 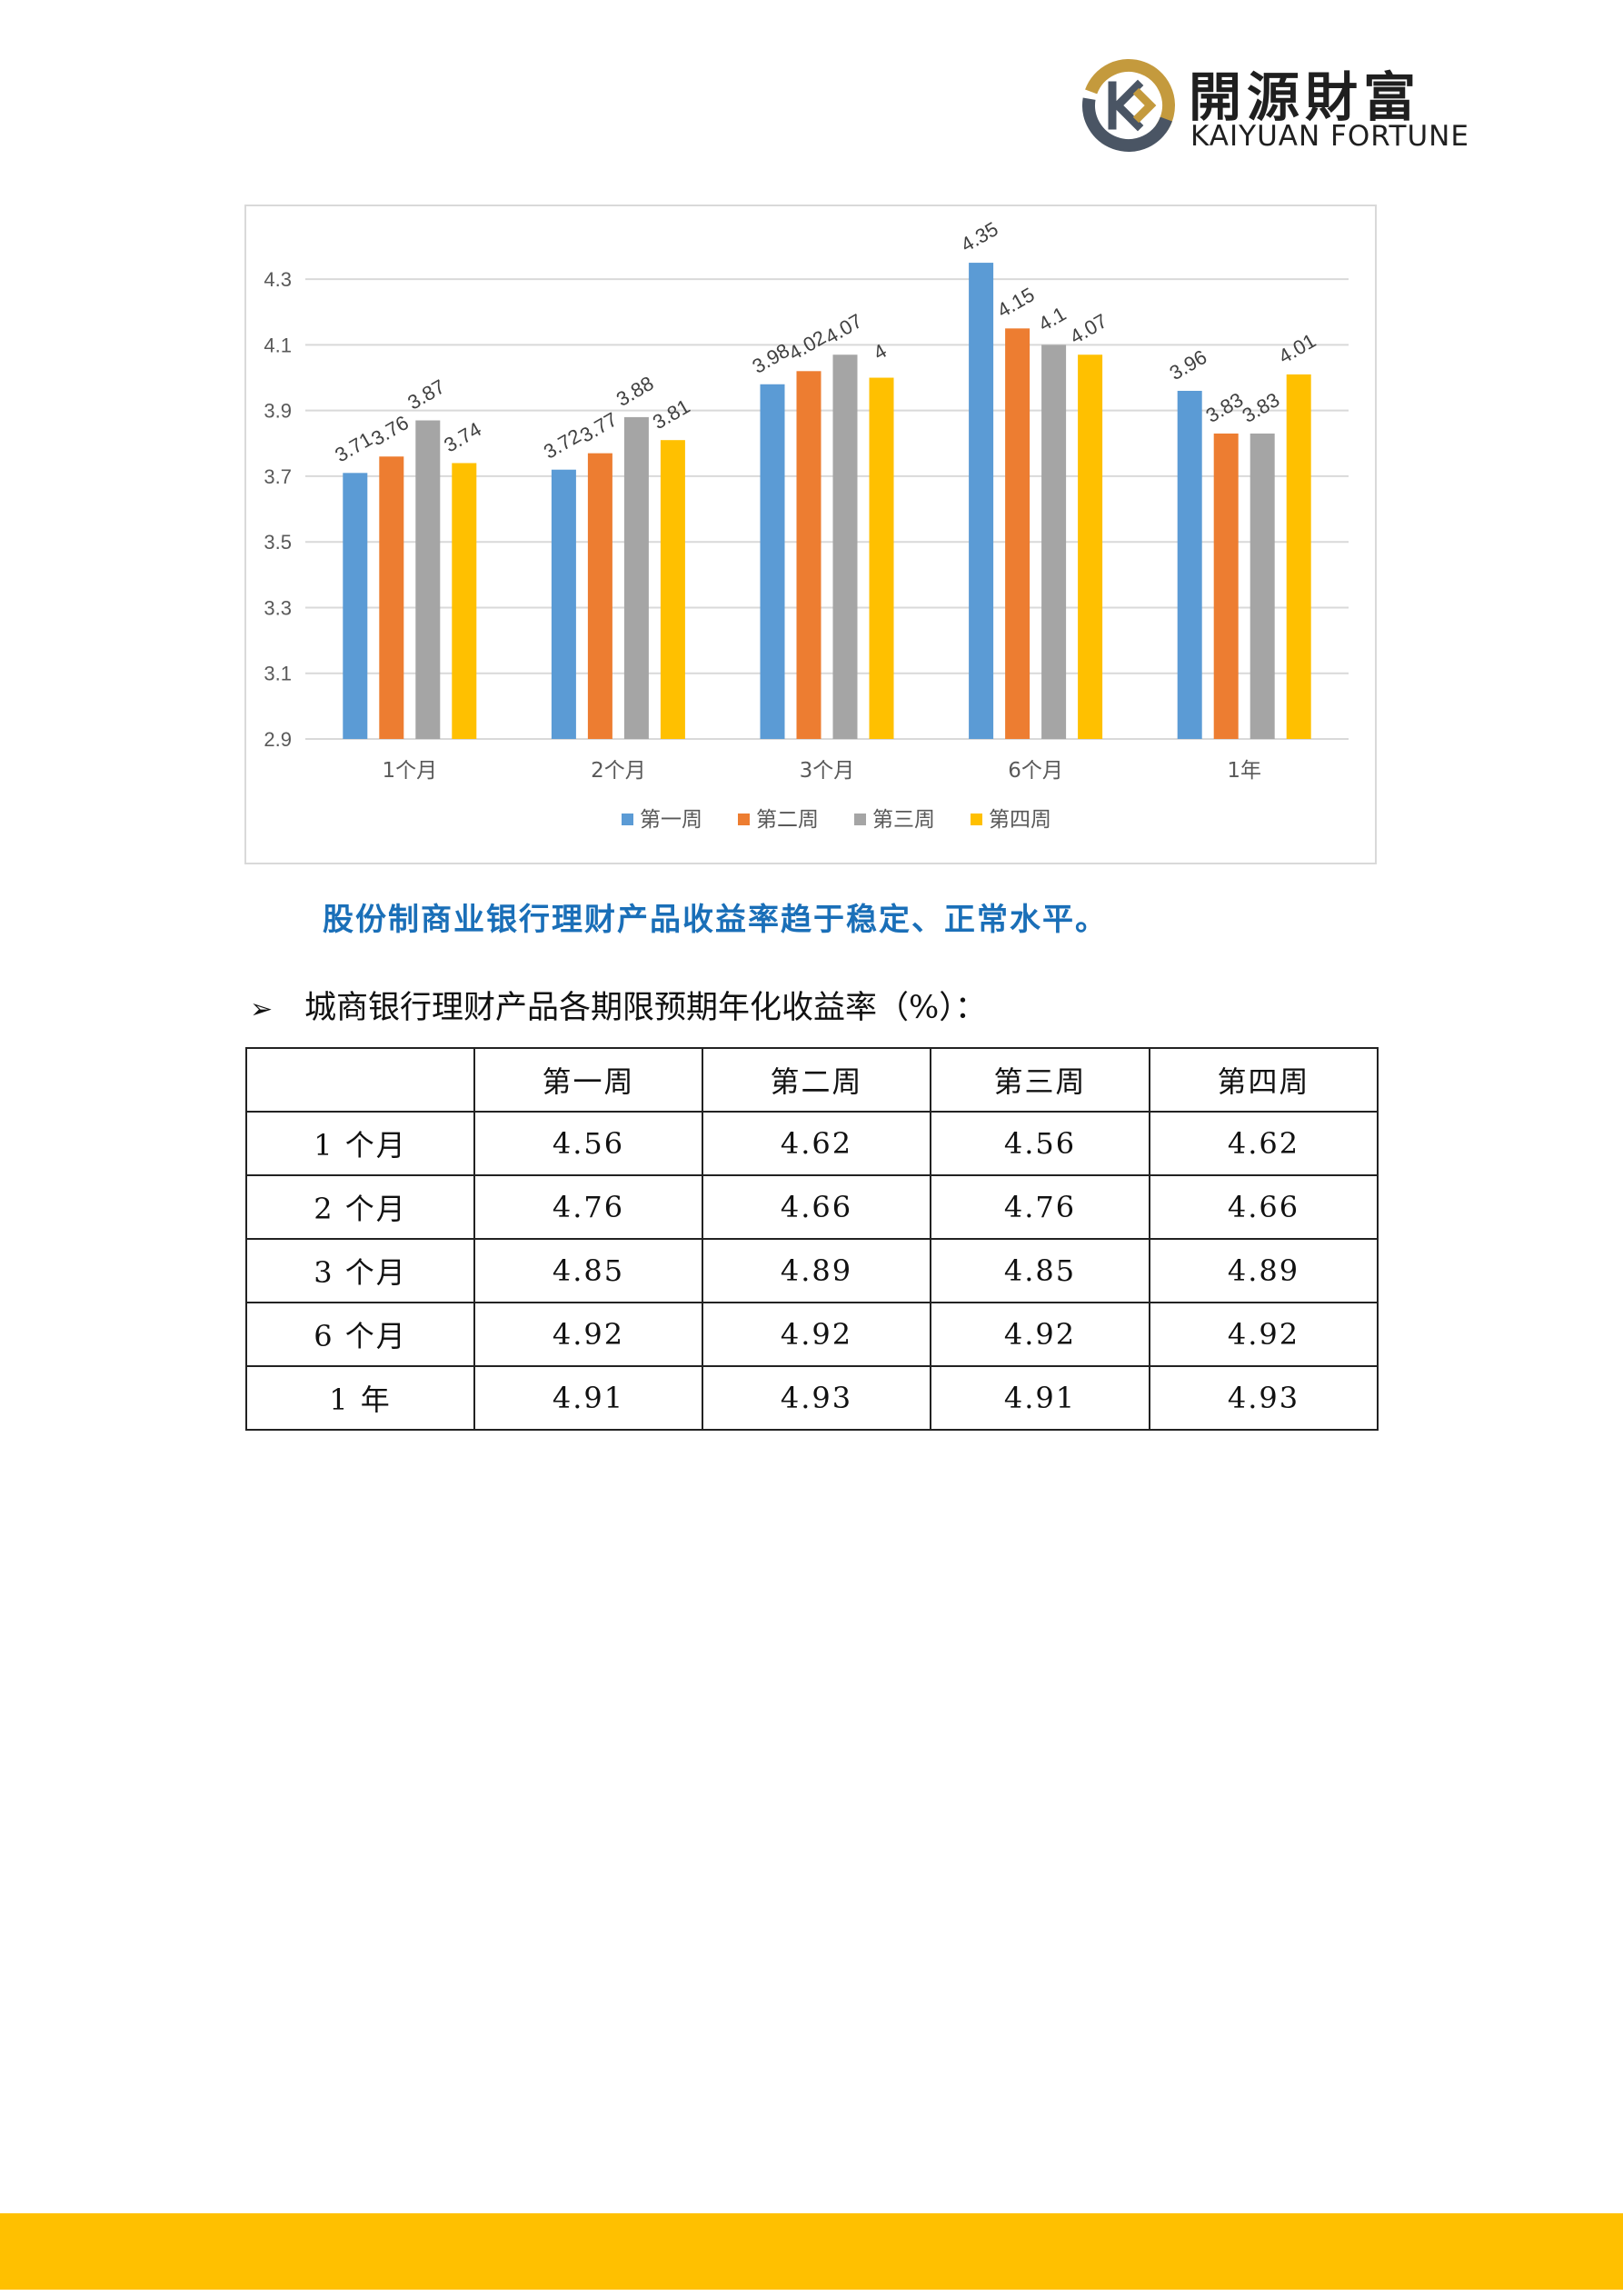 I want to click on footer-bar, so click(x=812, y=2251).